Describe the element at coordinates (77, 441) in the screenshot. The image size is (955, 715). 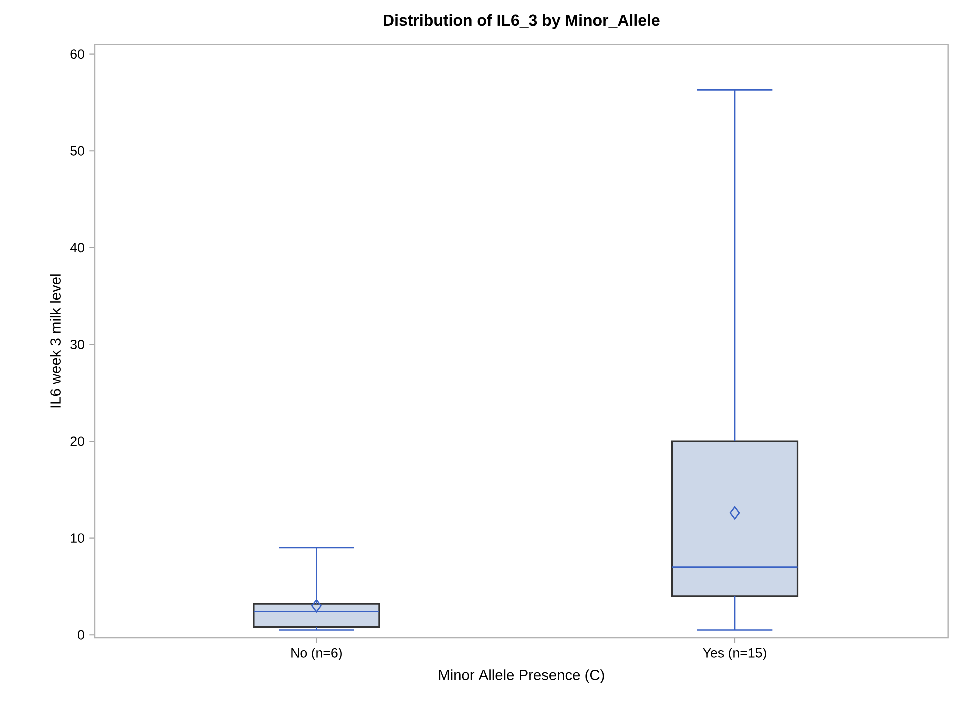
I see `y-tick-label: 20` at that location.